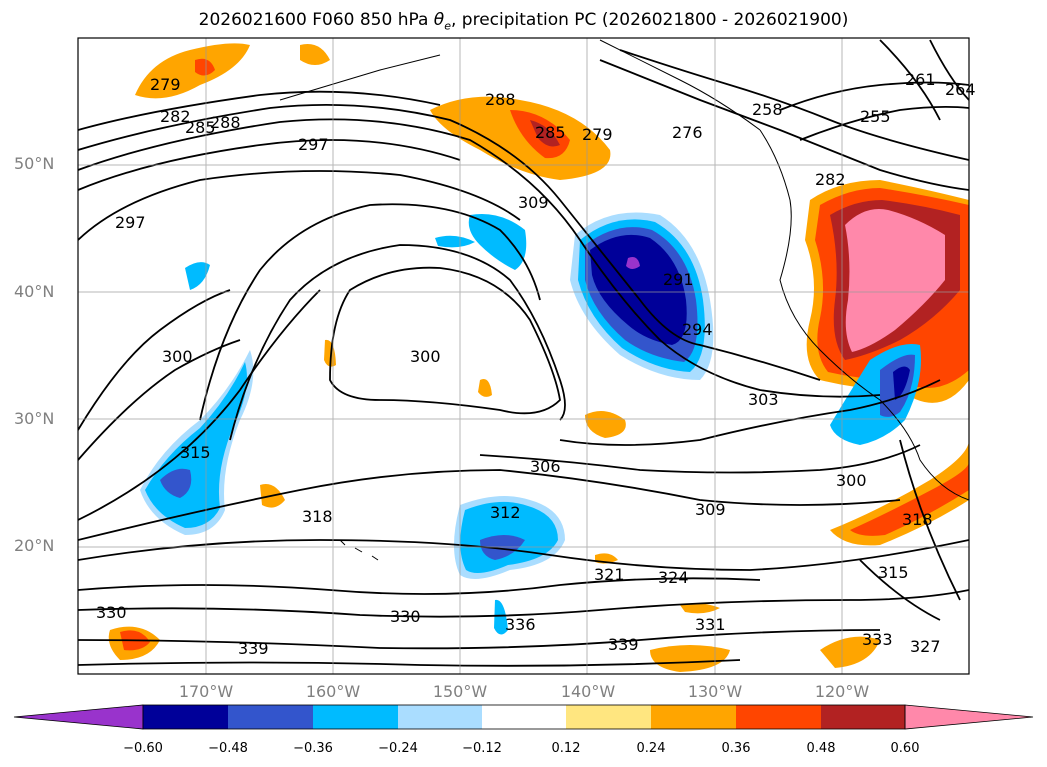 The image size is (1047, 767). I want to click on colorbar-extend-left, so click(78, 717).